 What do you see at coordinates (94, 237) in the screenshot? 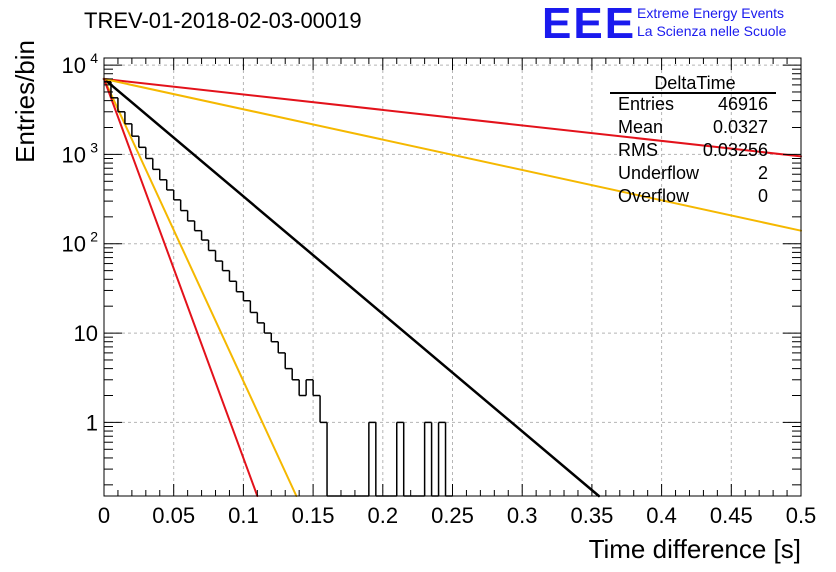
I see `y-tick-exponent: 2` at bounding box center [94, 237].